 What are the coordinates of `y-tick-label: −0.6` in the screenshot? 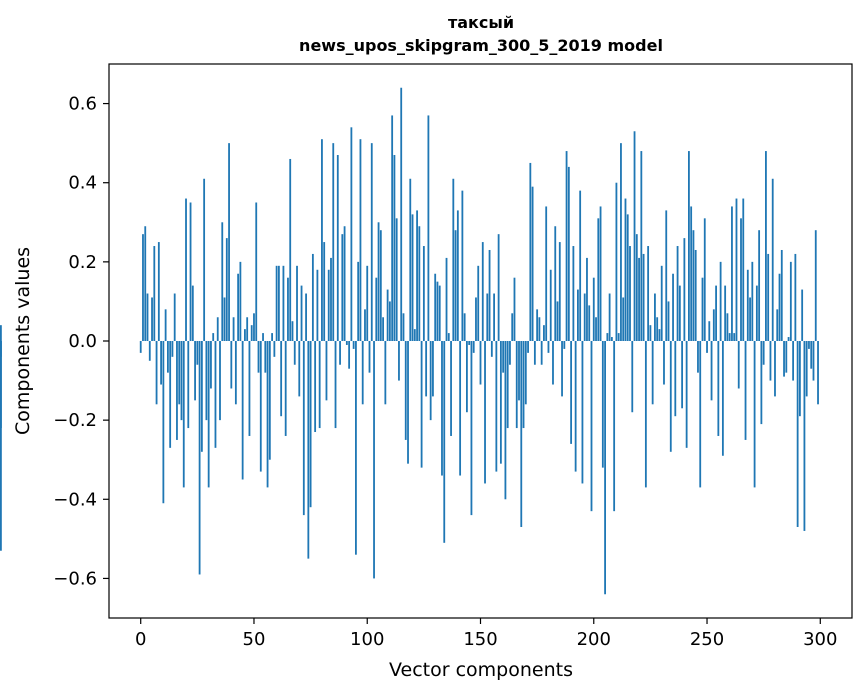 It's located at (75, 578).